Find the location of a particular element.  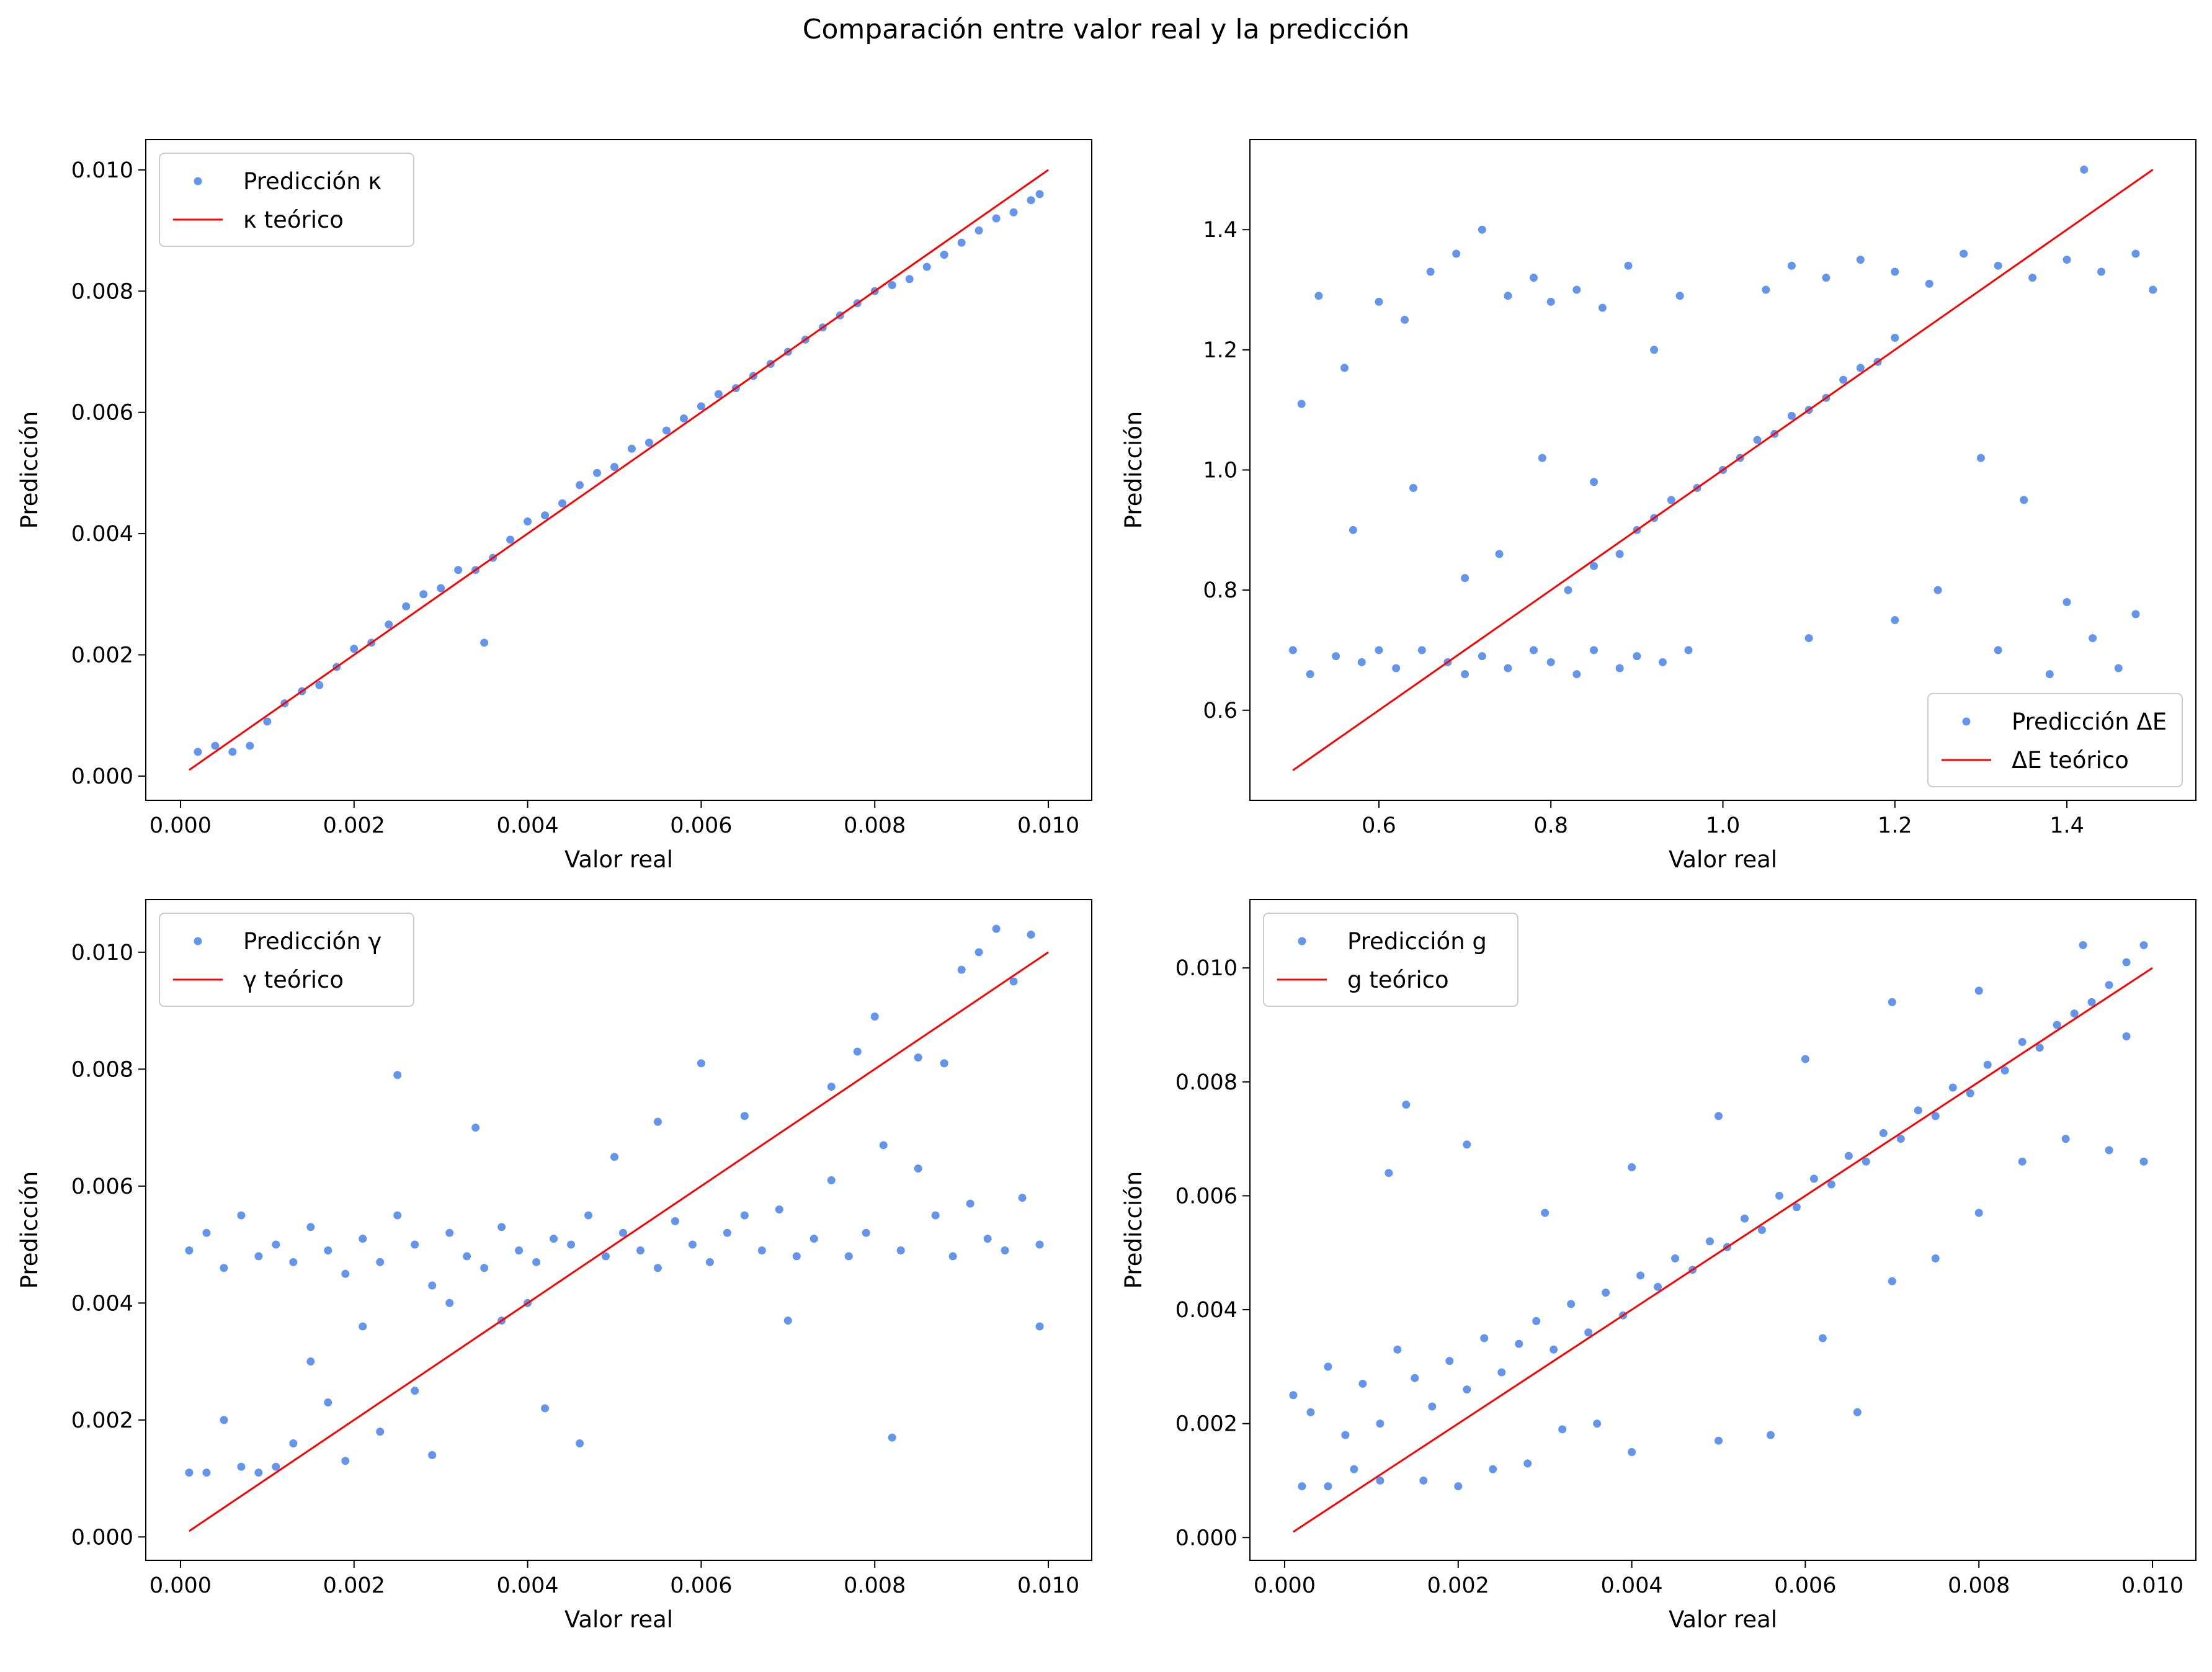

theory-line is located at coordinates (1723, 1250).